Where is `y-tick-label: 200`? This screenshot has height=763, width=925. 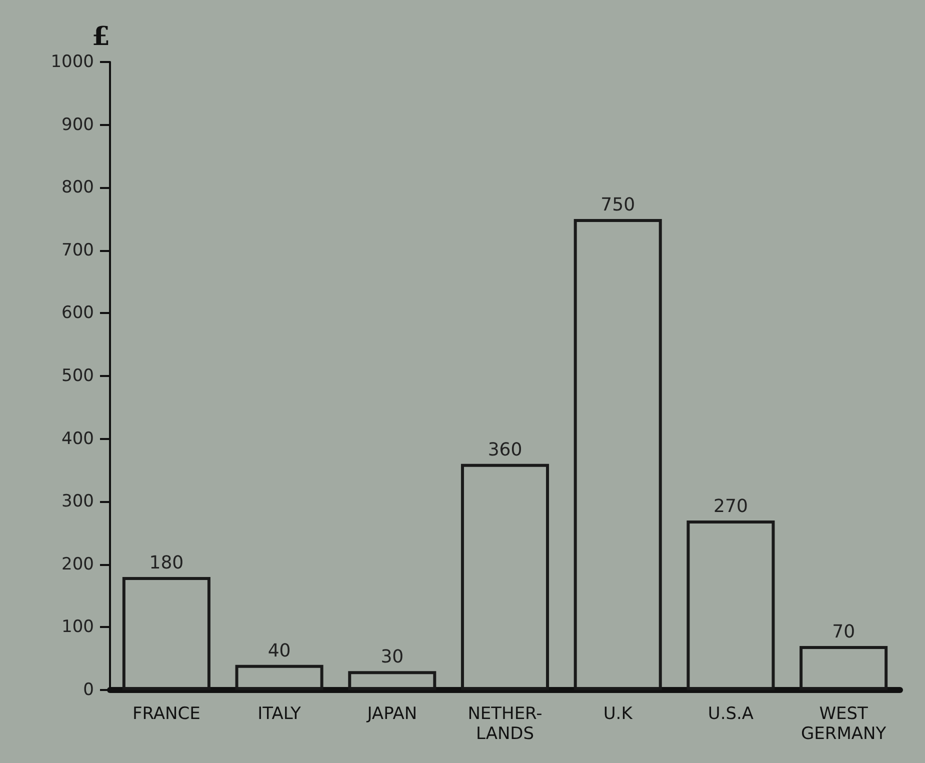 y-tick-label: 200 is located at coordinates (78, 564).